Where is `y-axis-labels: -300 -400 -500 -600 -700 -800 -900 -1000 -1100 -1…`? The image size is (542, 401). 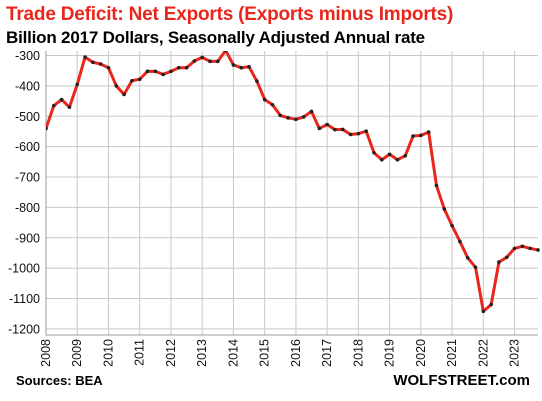 y-axis-labels: -300 -400 -500 -600 -700 -800 -900 -1000 -1100 -1… is located at coordinates (24, 192).